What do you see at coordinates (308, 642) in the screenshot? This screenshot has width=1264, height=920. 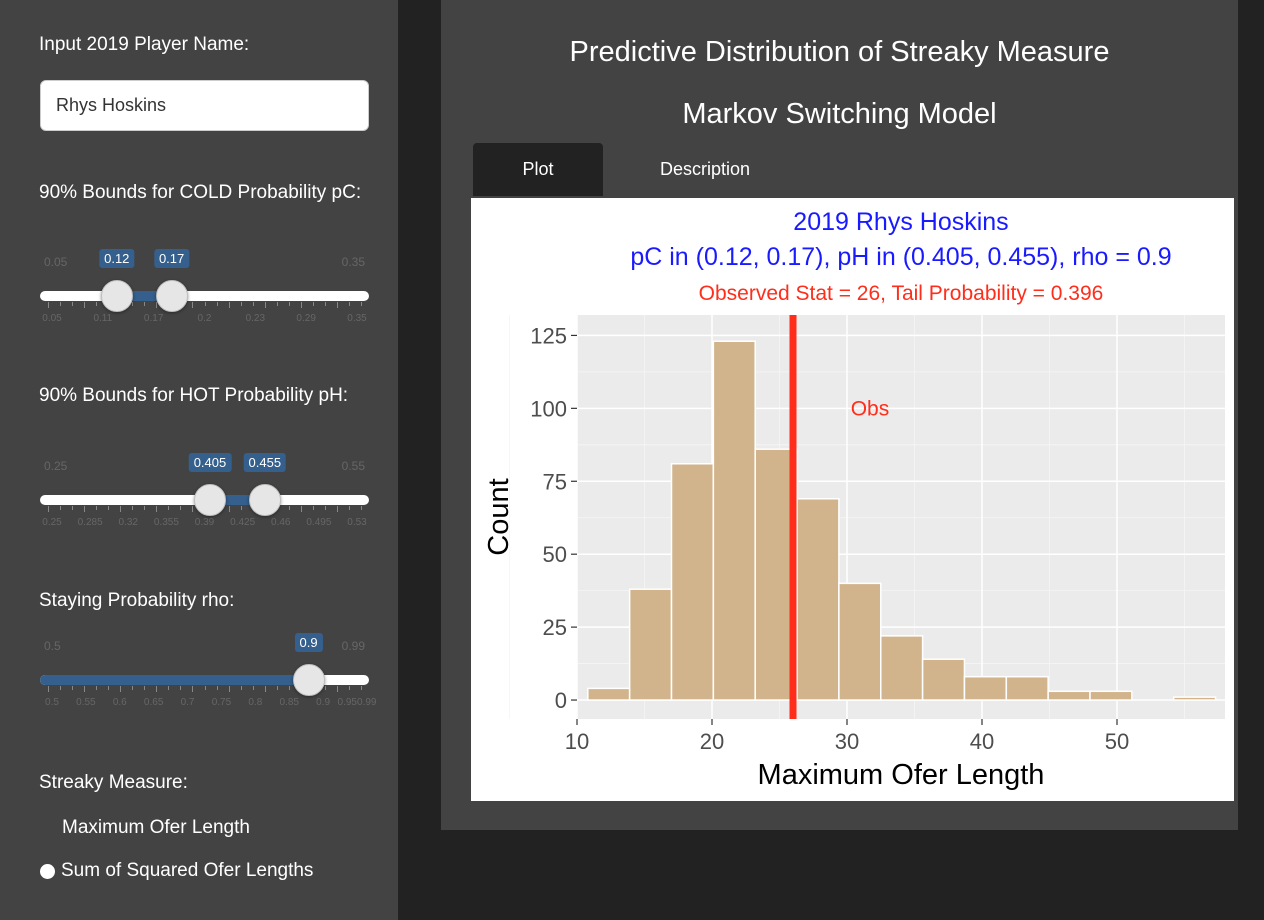 I see `rho-value-badge: 0.9` at bounding box center [308, 642].